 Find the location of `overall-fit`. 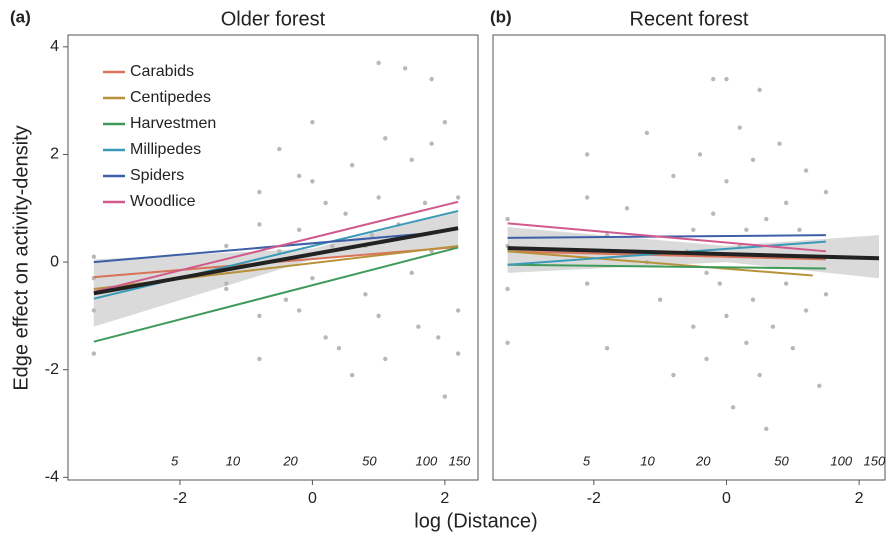

overall-fit is located at coordinates (693, 253).